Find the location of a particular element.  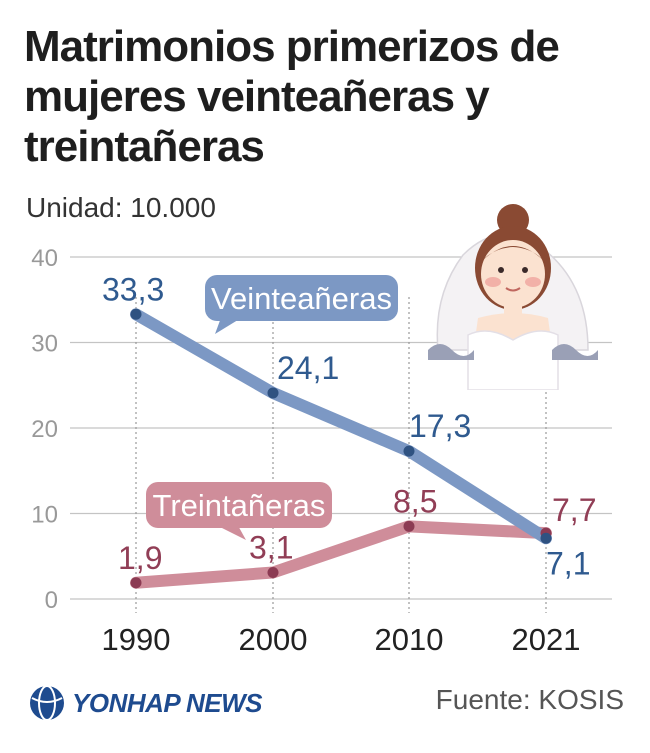

data-label: 8,5 is located at coordinates (415, 501).